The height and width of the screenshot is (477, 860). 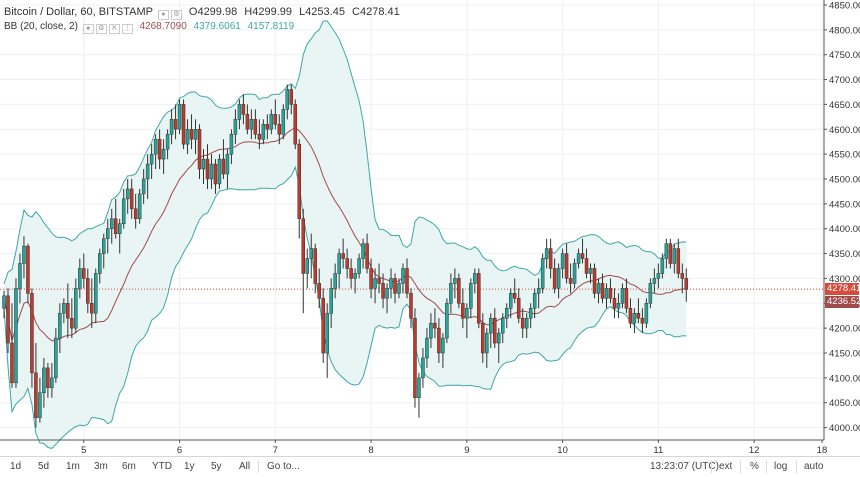 What do you see at coordinates (844, 155) in the screenshot?
I see `y-tick-label: 4550.00` at bounding box center [844, 155].